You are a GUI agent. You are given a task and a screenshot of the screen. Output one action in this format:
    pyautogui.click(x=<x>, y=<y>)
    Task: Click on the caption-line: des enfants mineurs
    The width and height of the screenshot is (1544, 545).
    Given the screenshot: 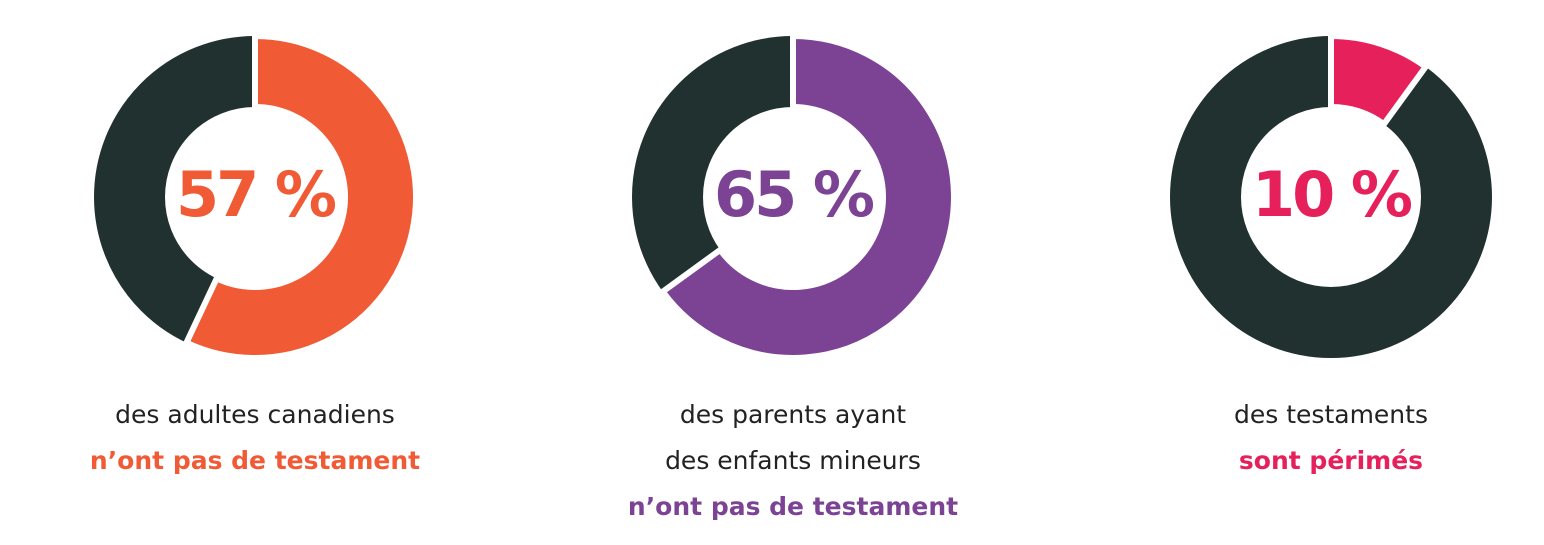 What is the action you would take?
    pyautogui.click(x=793, y=460)
    